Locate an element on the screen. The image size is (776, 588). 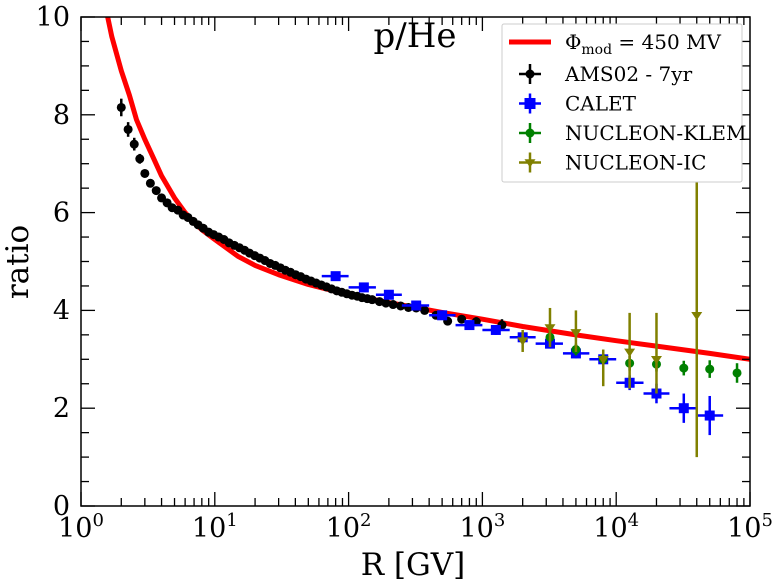
x-tick-label-exponent: 0 is located at coordinates (97, 520).